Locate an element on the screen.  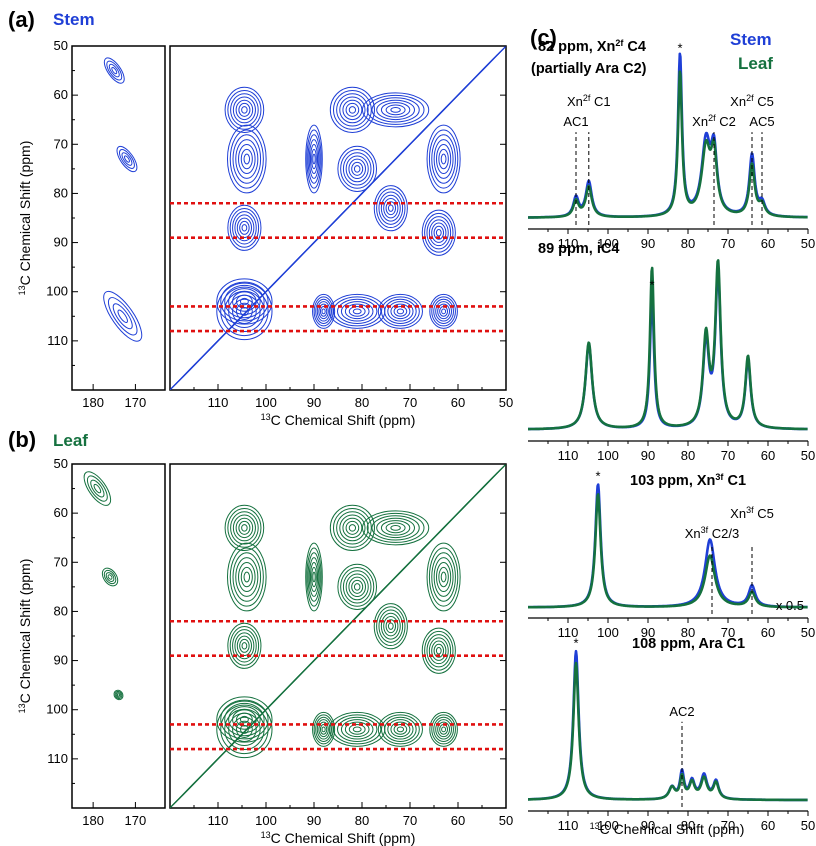
carbonyl-frame is located at coordinates (118, 218).